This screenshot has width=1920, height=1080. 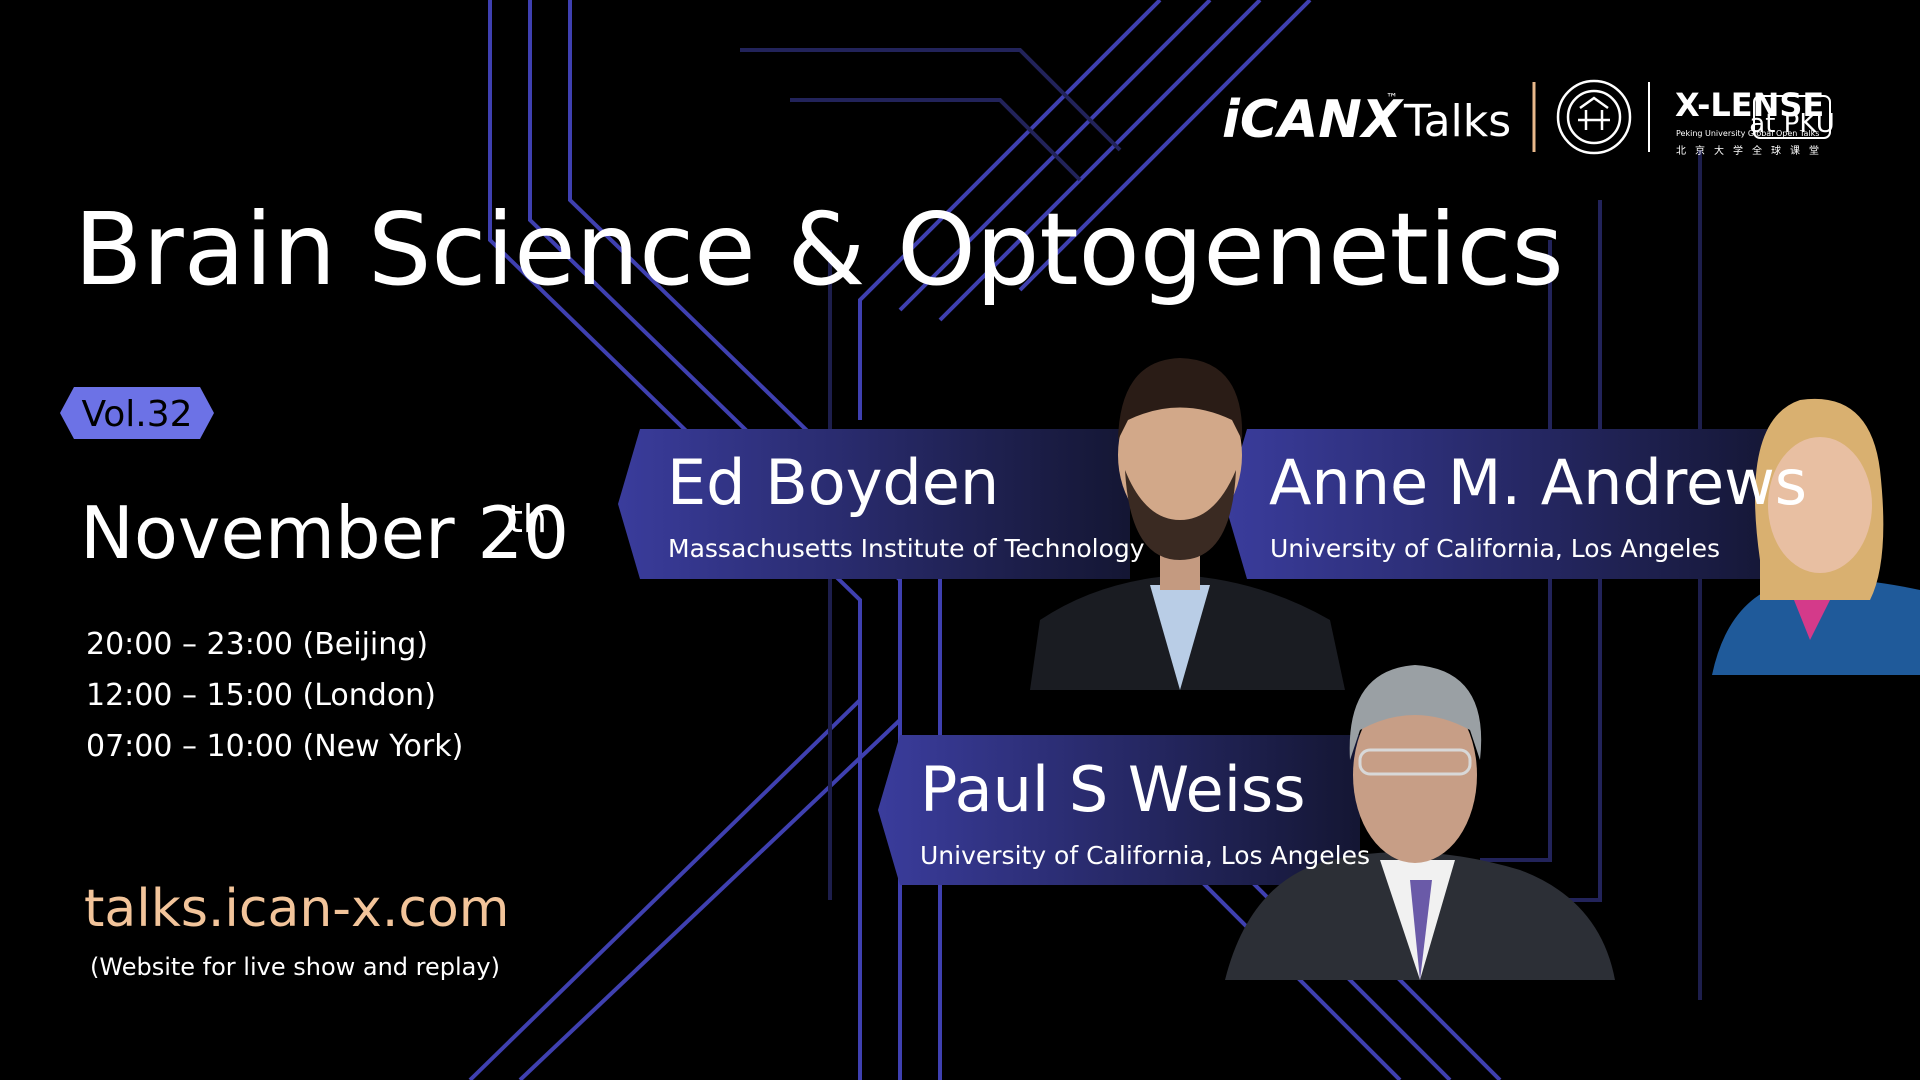 I want to click on brand-logo: iCANX, so click(x=1313, y=120).